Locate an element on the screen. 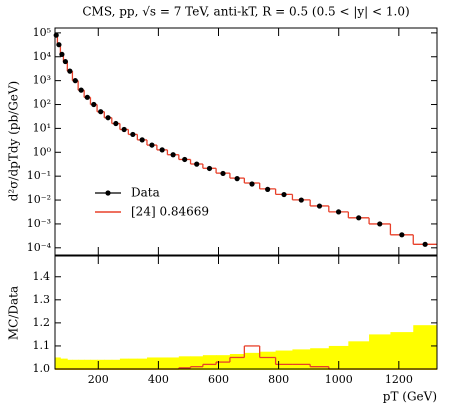 The height and width of the screenshot is (407, 450). ratio-area is located at coordinates (246, 347).